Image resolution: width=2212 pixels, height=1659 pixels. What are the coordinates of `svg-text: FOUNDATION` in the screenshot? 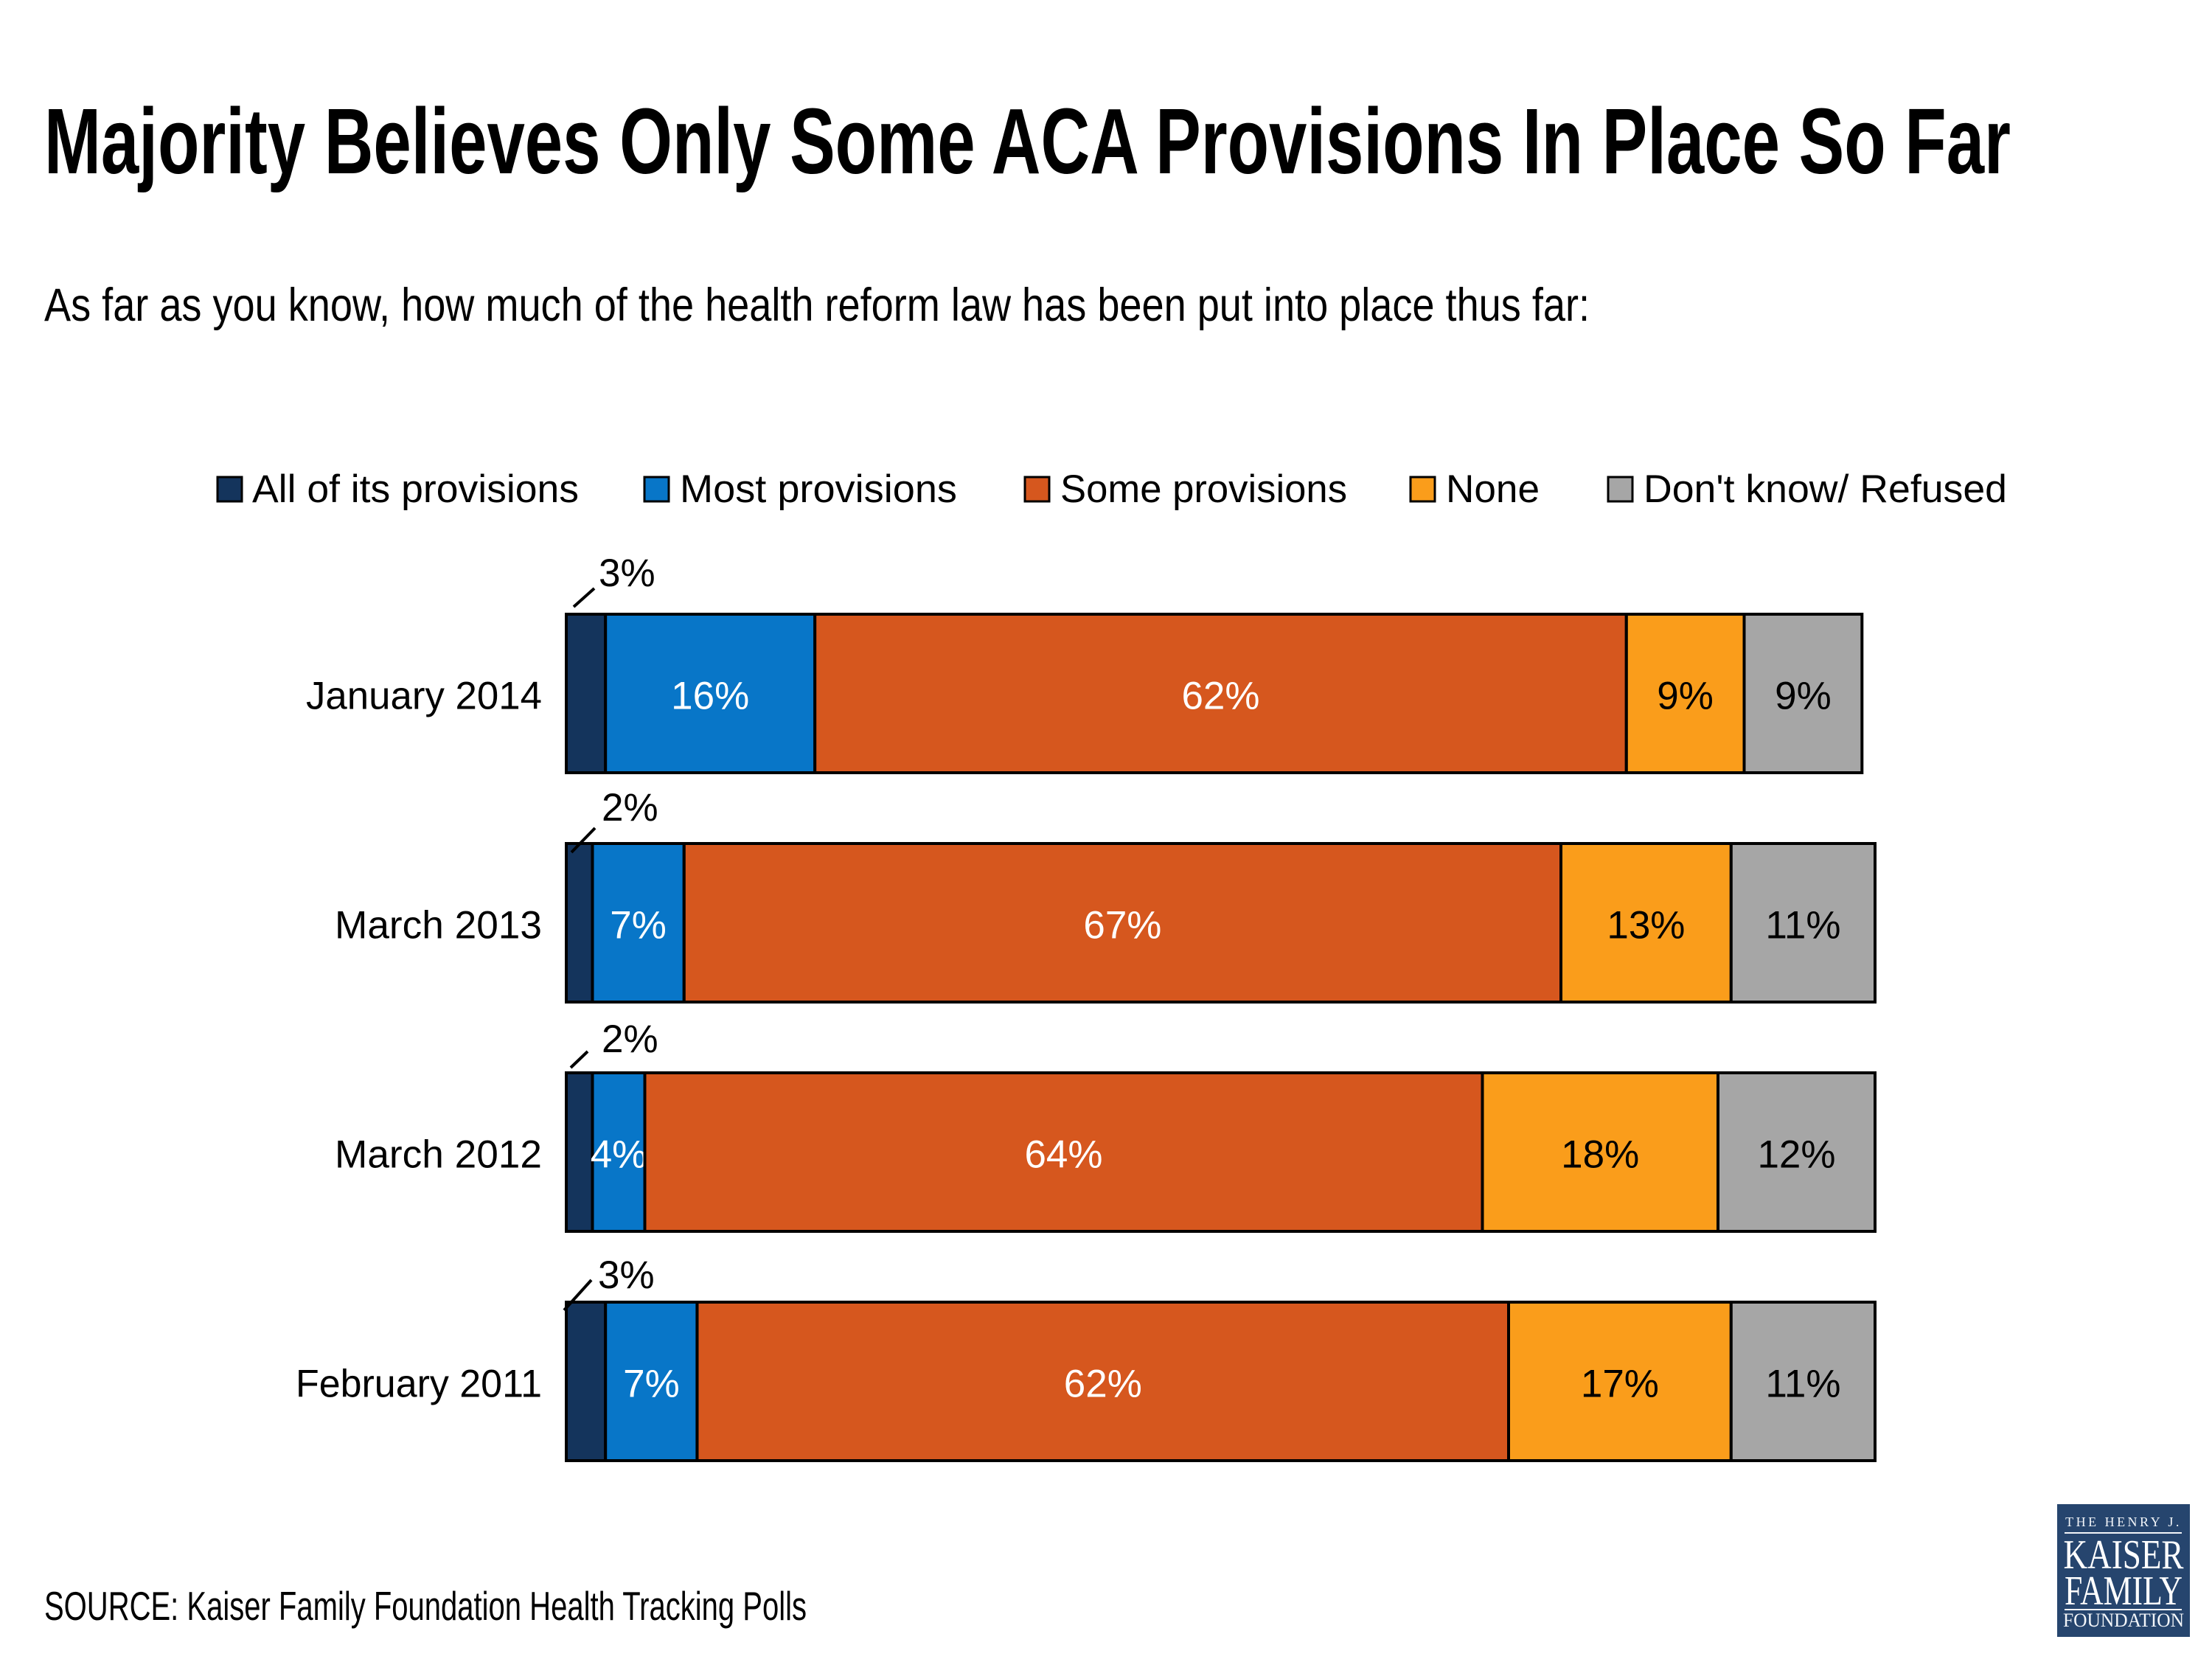 It's located at (2123, 1620).